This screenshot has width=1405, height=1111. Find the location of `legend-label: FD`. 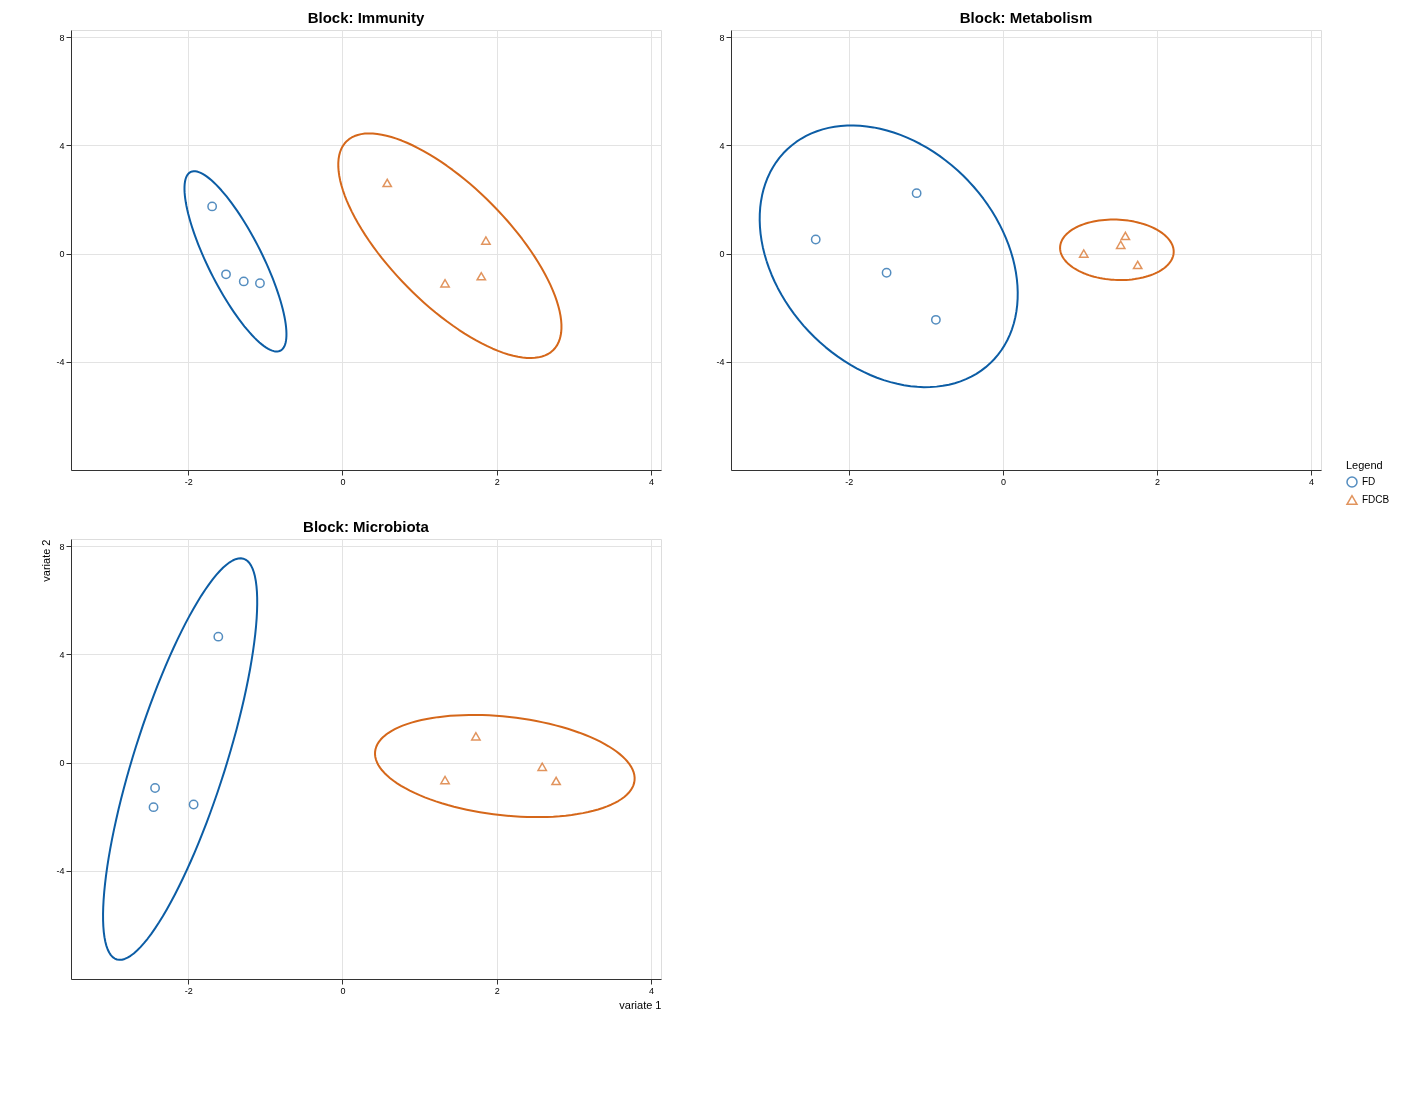

legend-label: FD is located at coordinates (1369, 481).